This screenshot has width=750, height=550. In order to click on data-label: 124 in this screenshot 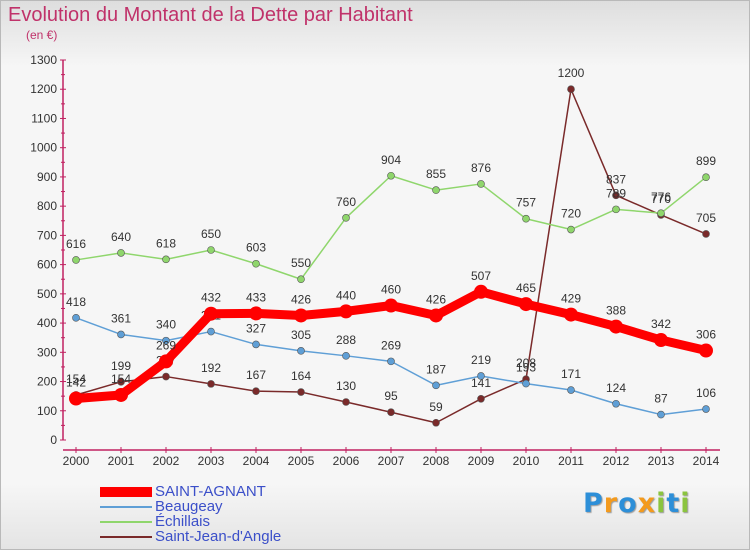, I will do `click(616, 388)`.